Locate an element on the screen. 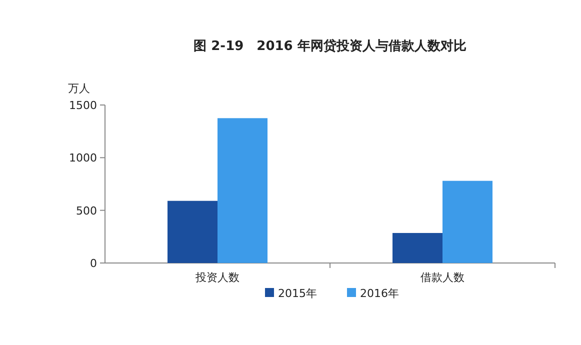 This screenshot has width=581, height=345. legend-label: 2015年 is located at coordinates (297, 293).